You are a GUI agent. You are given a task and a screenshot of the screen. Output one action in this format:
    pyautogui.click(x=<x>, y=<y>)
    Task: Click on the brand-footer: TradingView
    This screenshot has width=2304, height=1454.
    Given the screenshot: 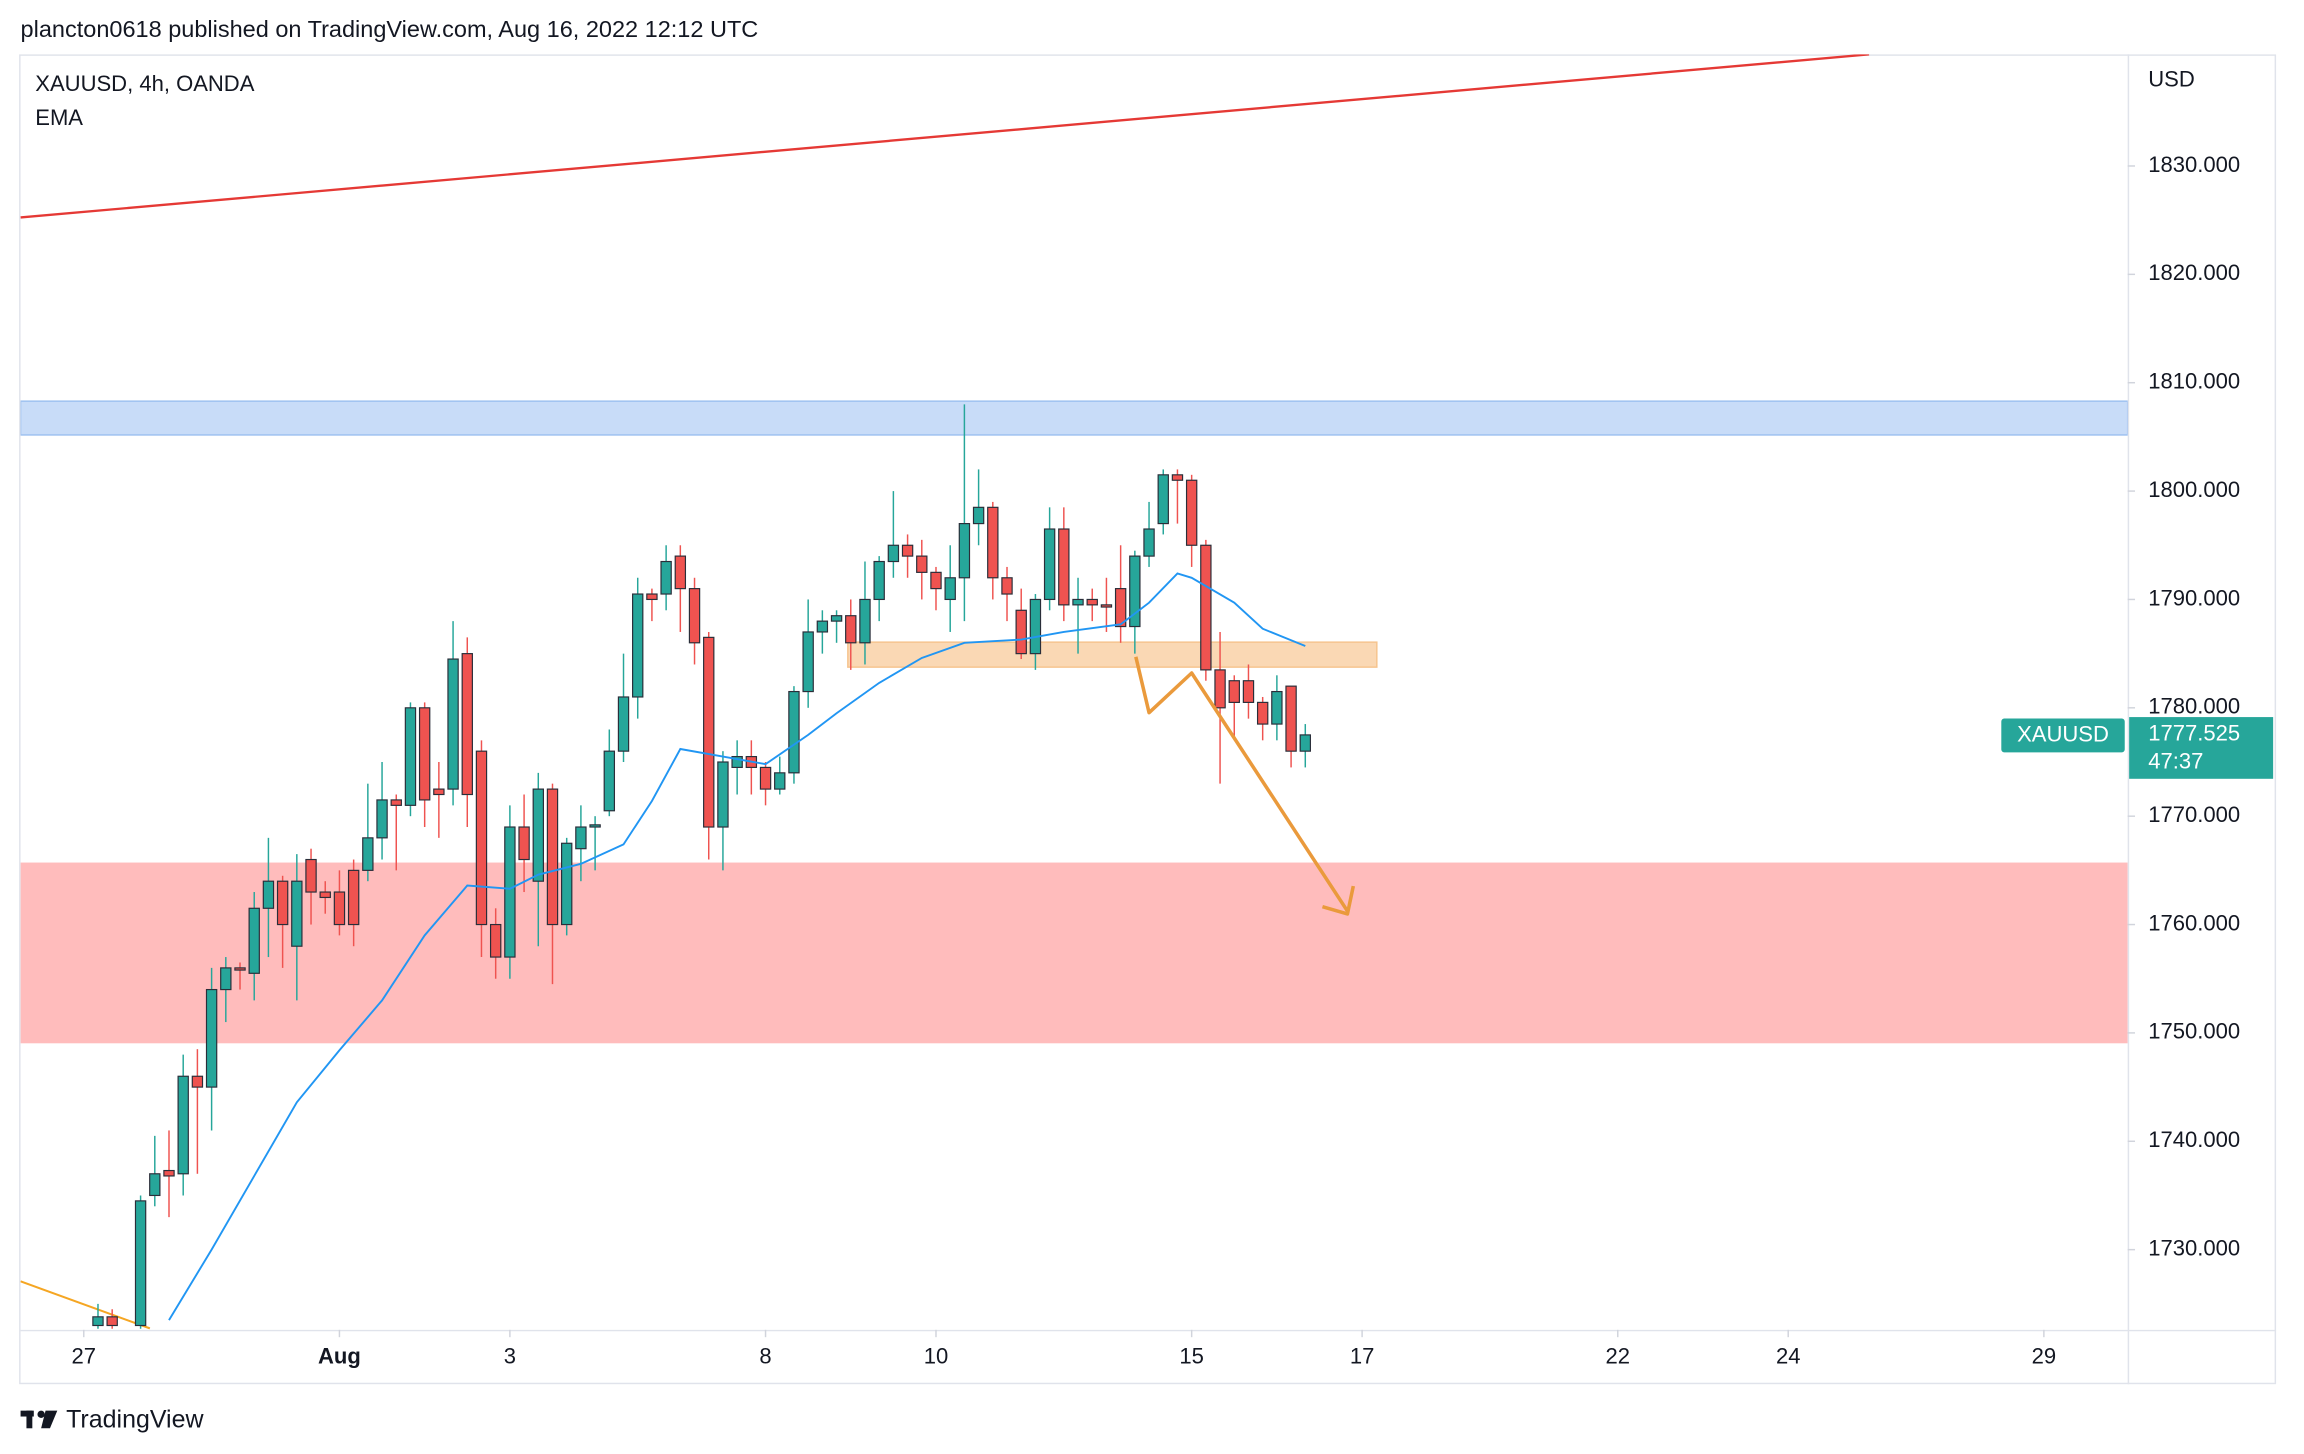 What is the action you would take?
    pyautogui.click(x=112, y=1420)
    